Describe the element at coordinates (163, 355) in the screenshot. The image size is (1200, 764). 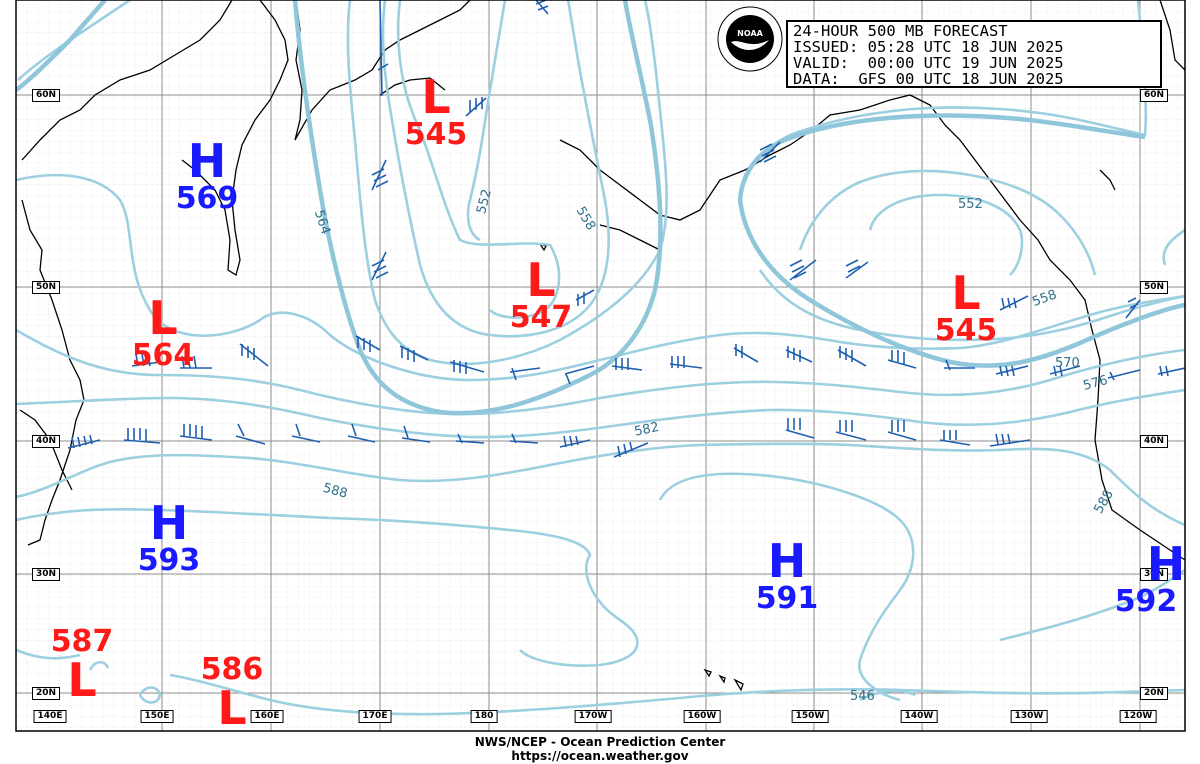
I see `low-value: 564` at that location.